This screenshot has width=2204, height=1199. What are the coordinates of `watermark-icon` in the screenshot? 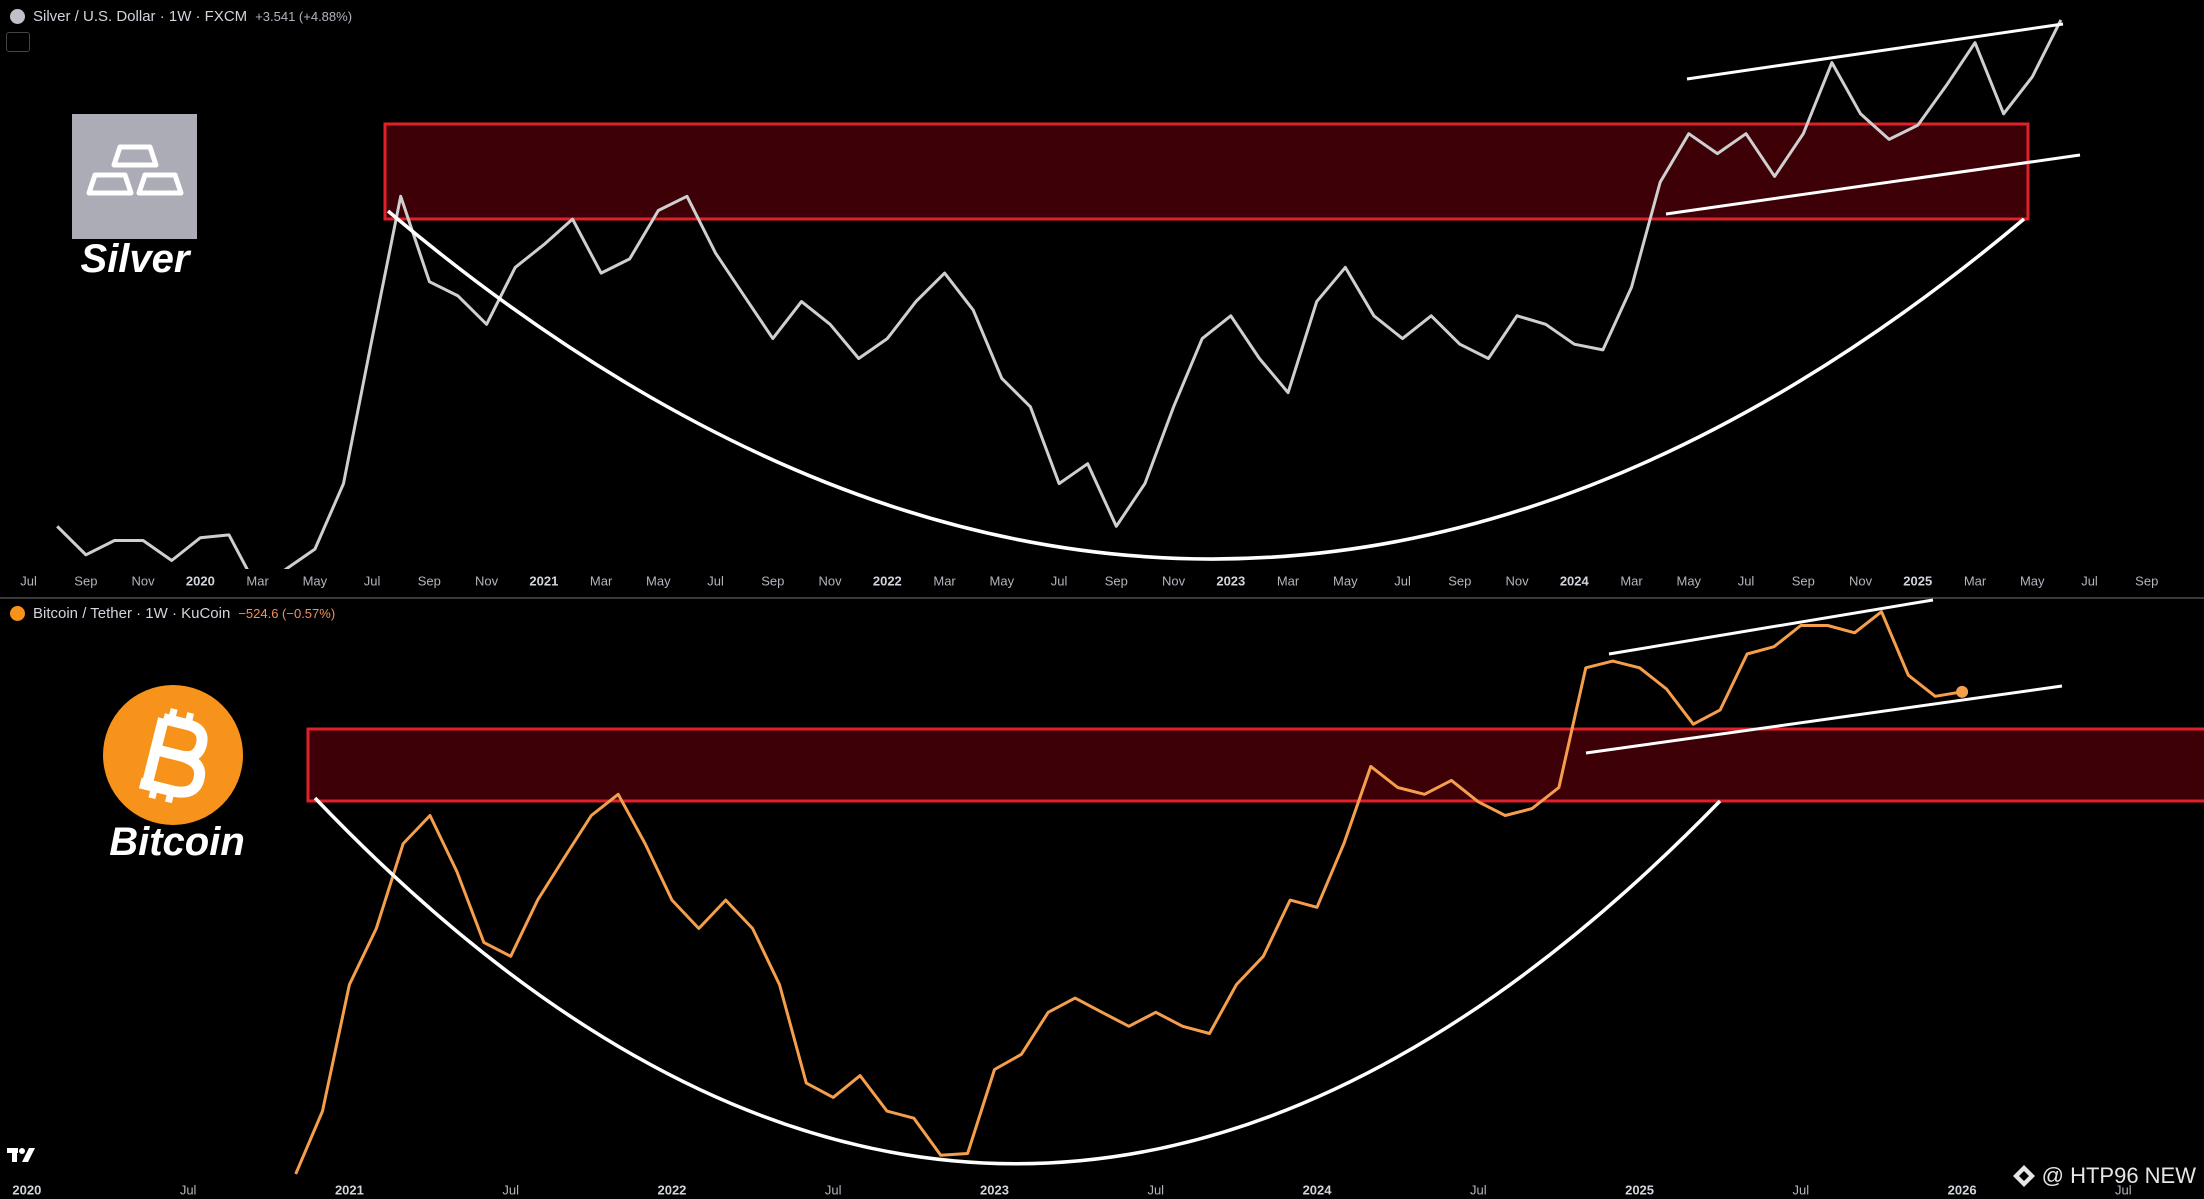 It's located at (2023, 1176).